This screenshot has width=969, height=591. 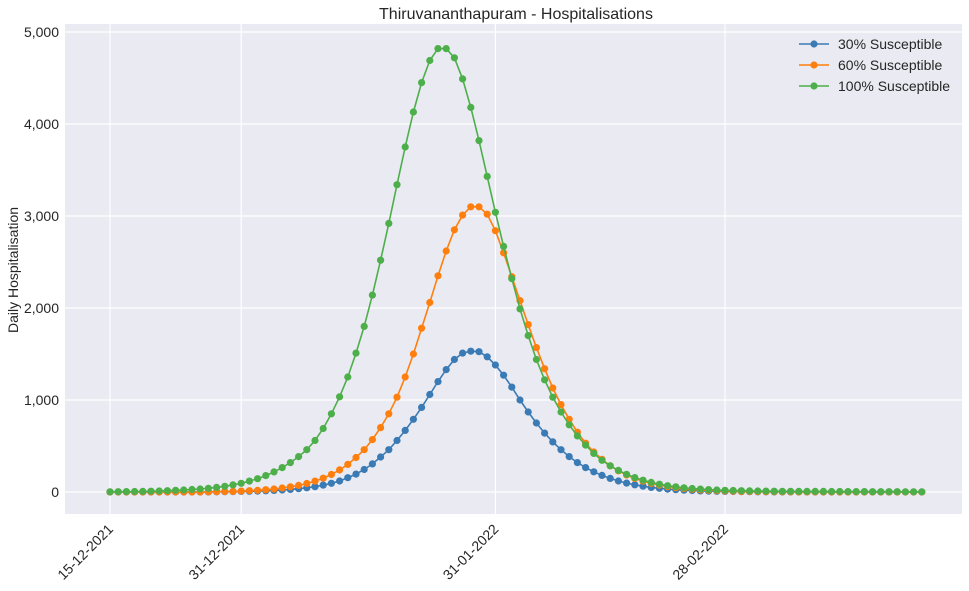 I want to click on y-tick-labels: 0 1,000 2,000 3,000 4,000 5,000, so click(x=41, y=262).